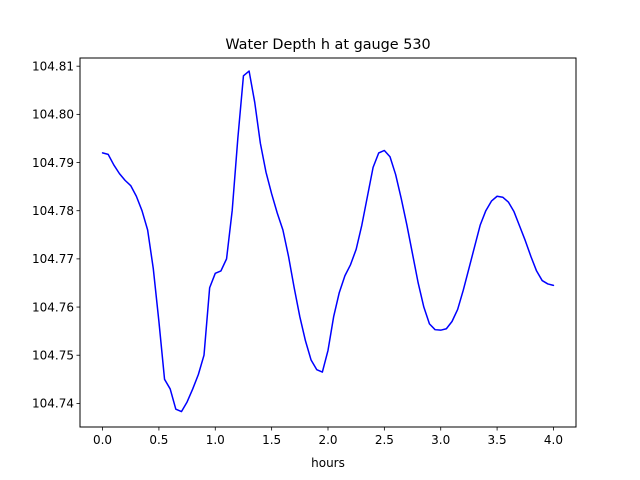 Image resolution: width=640 pixels, height=480 pixels. What do you see at coordinates (53, 115) in the screenshot?
I see `y-tick-label: 104.80` at bounding box center [53, 115].